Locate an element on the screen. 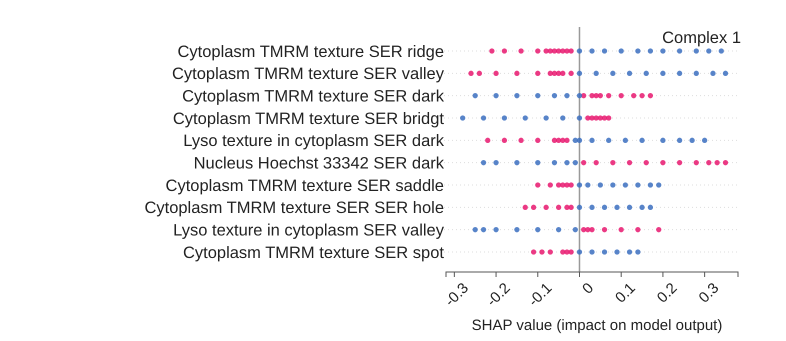 The height and width of the screenshot is (341, 786). chart-title: Complex 1 is located at coordinates (701, 38).